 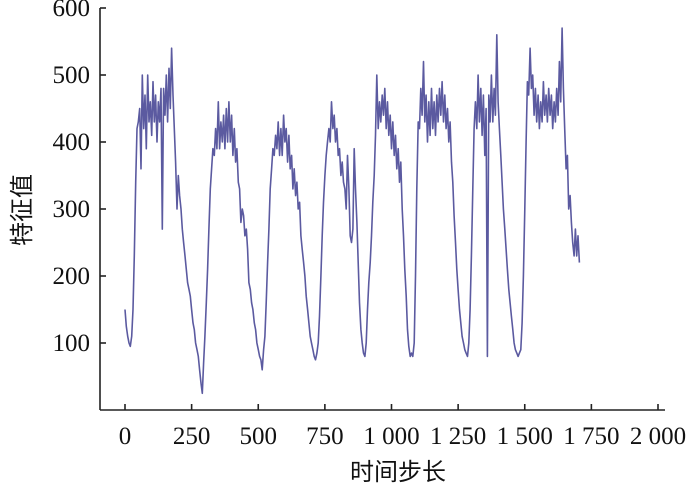 I want to click on x-ticks: 0 250 500 750 1 000 1 250 1 500 1 750 2 000, so click(x=402, y=427).